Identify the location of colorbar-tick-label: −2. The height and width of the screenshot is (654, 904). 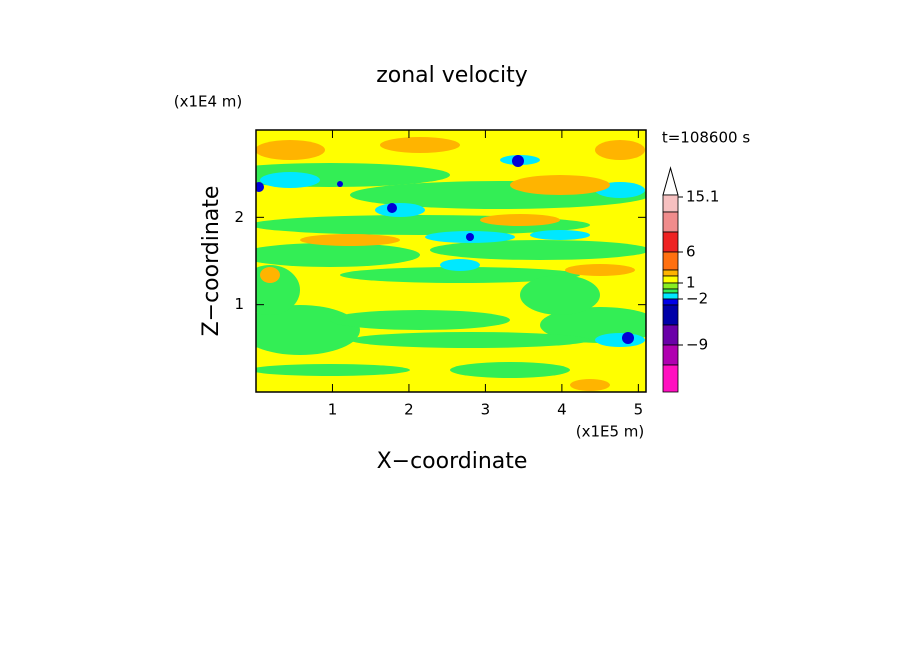
(697, 299).